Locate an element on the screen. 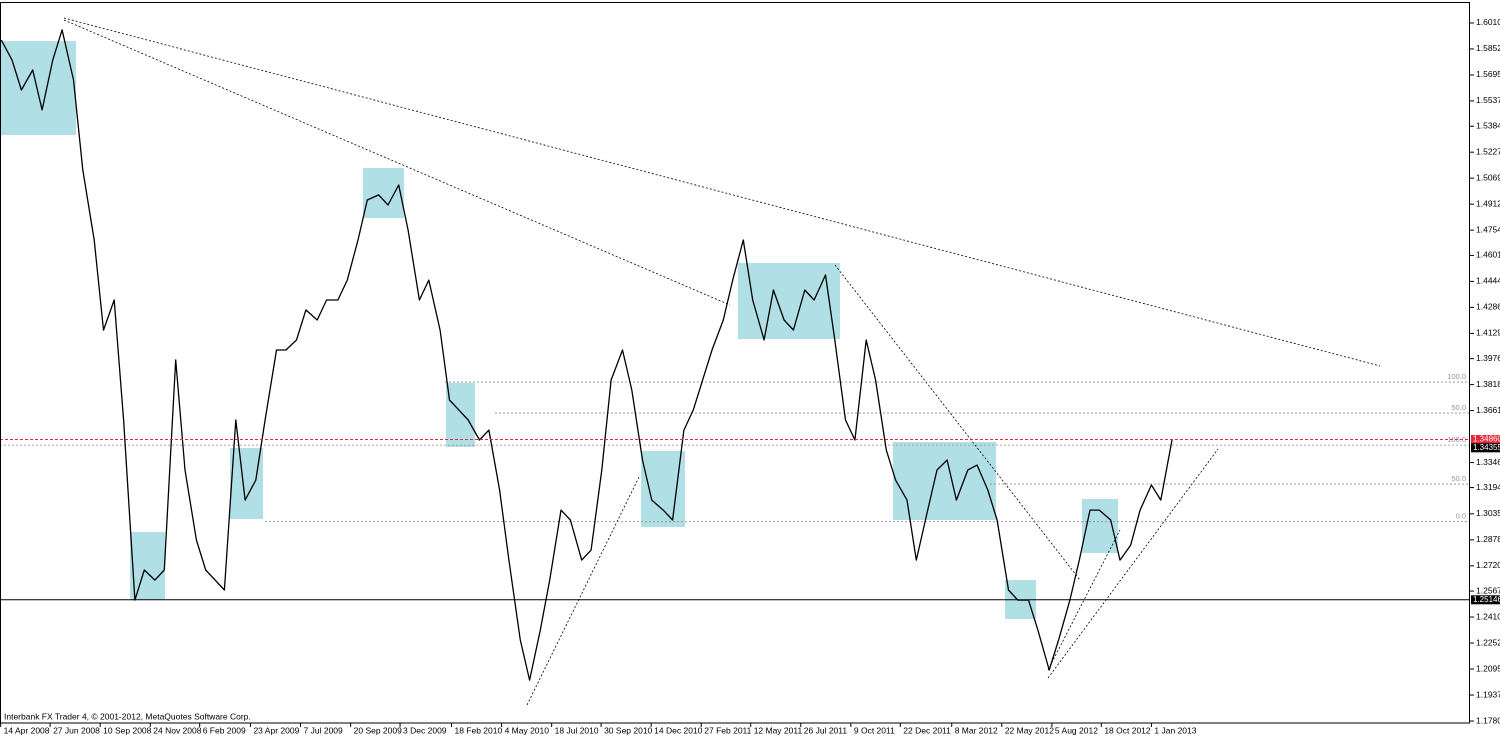  x-tick-label: 4 May 2010 is located at coordinates (527, 730).